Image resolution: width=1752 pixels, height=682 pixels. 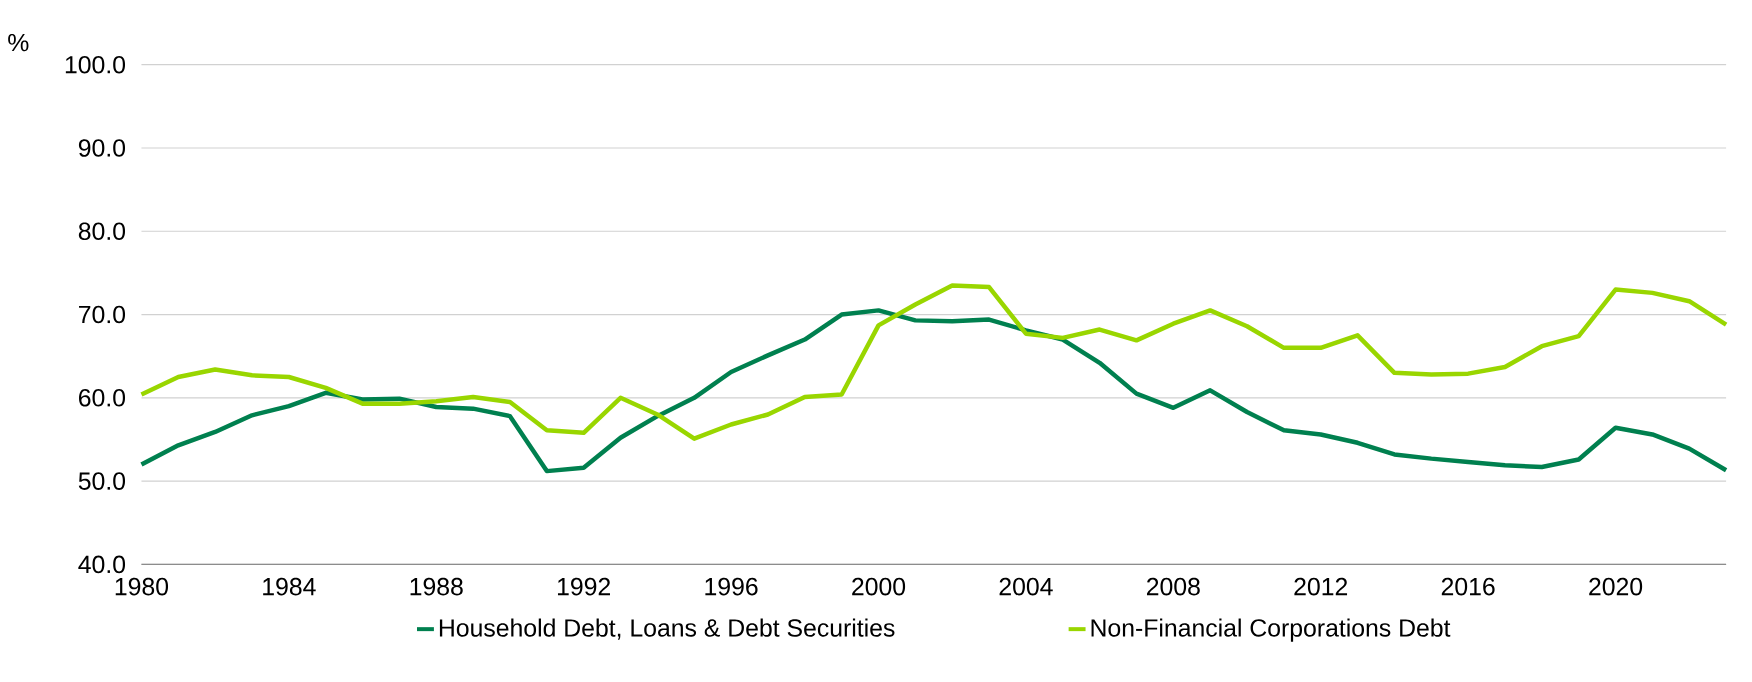 I want to click on x-tick-label: 2016, so click(x=1468, y=586).